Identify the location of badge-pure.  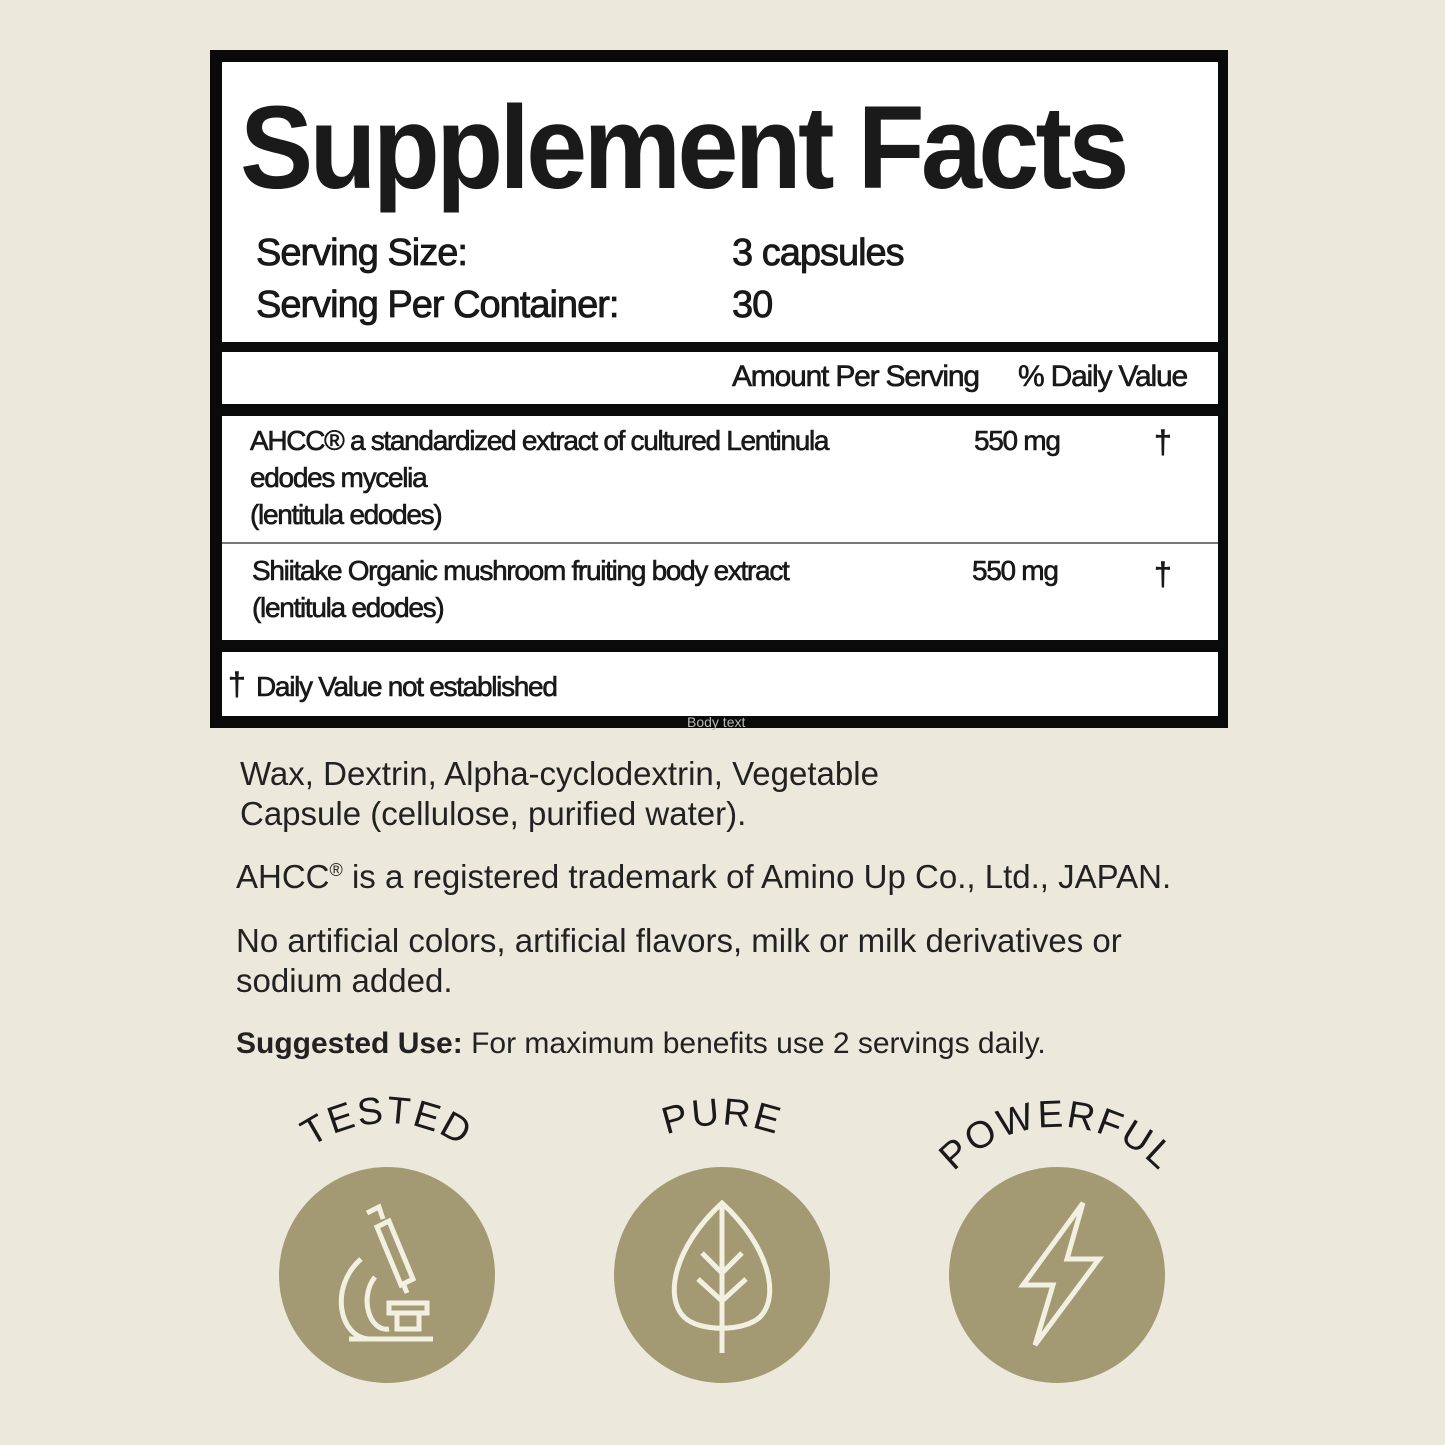
(722, 1275).